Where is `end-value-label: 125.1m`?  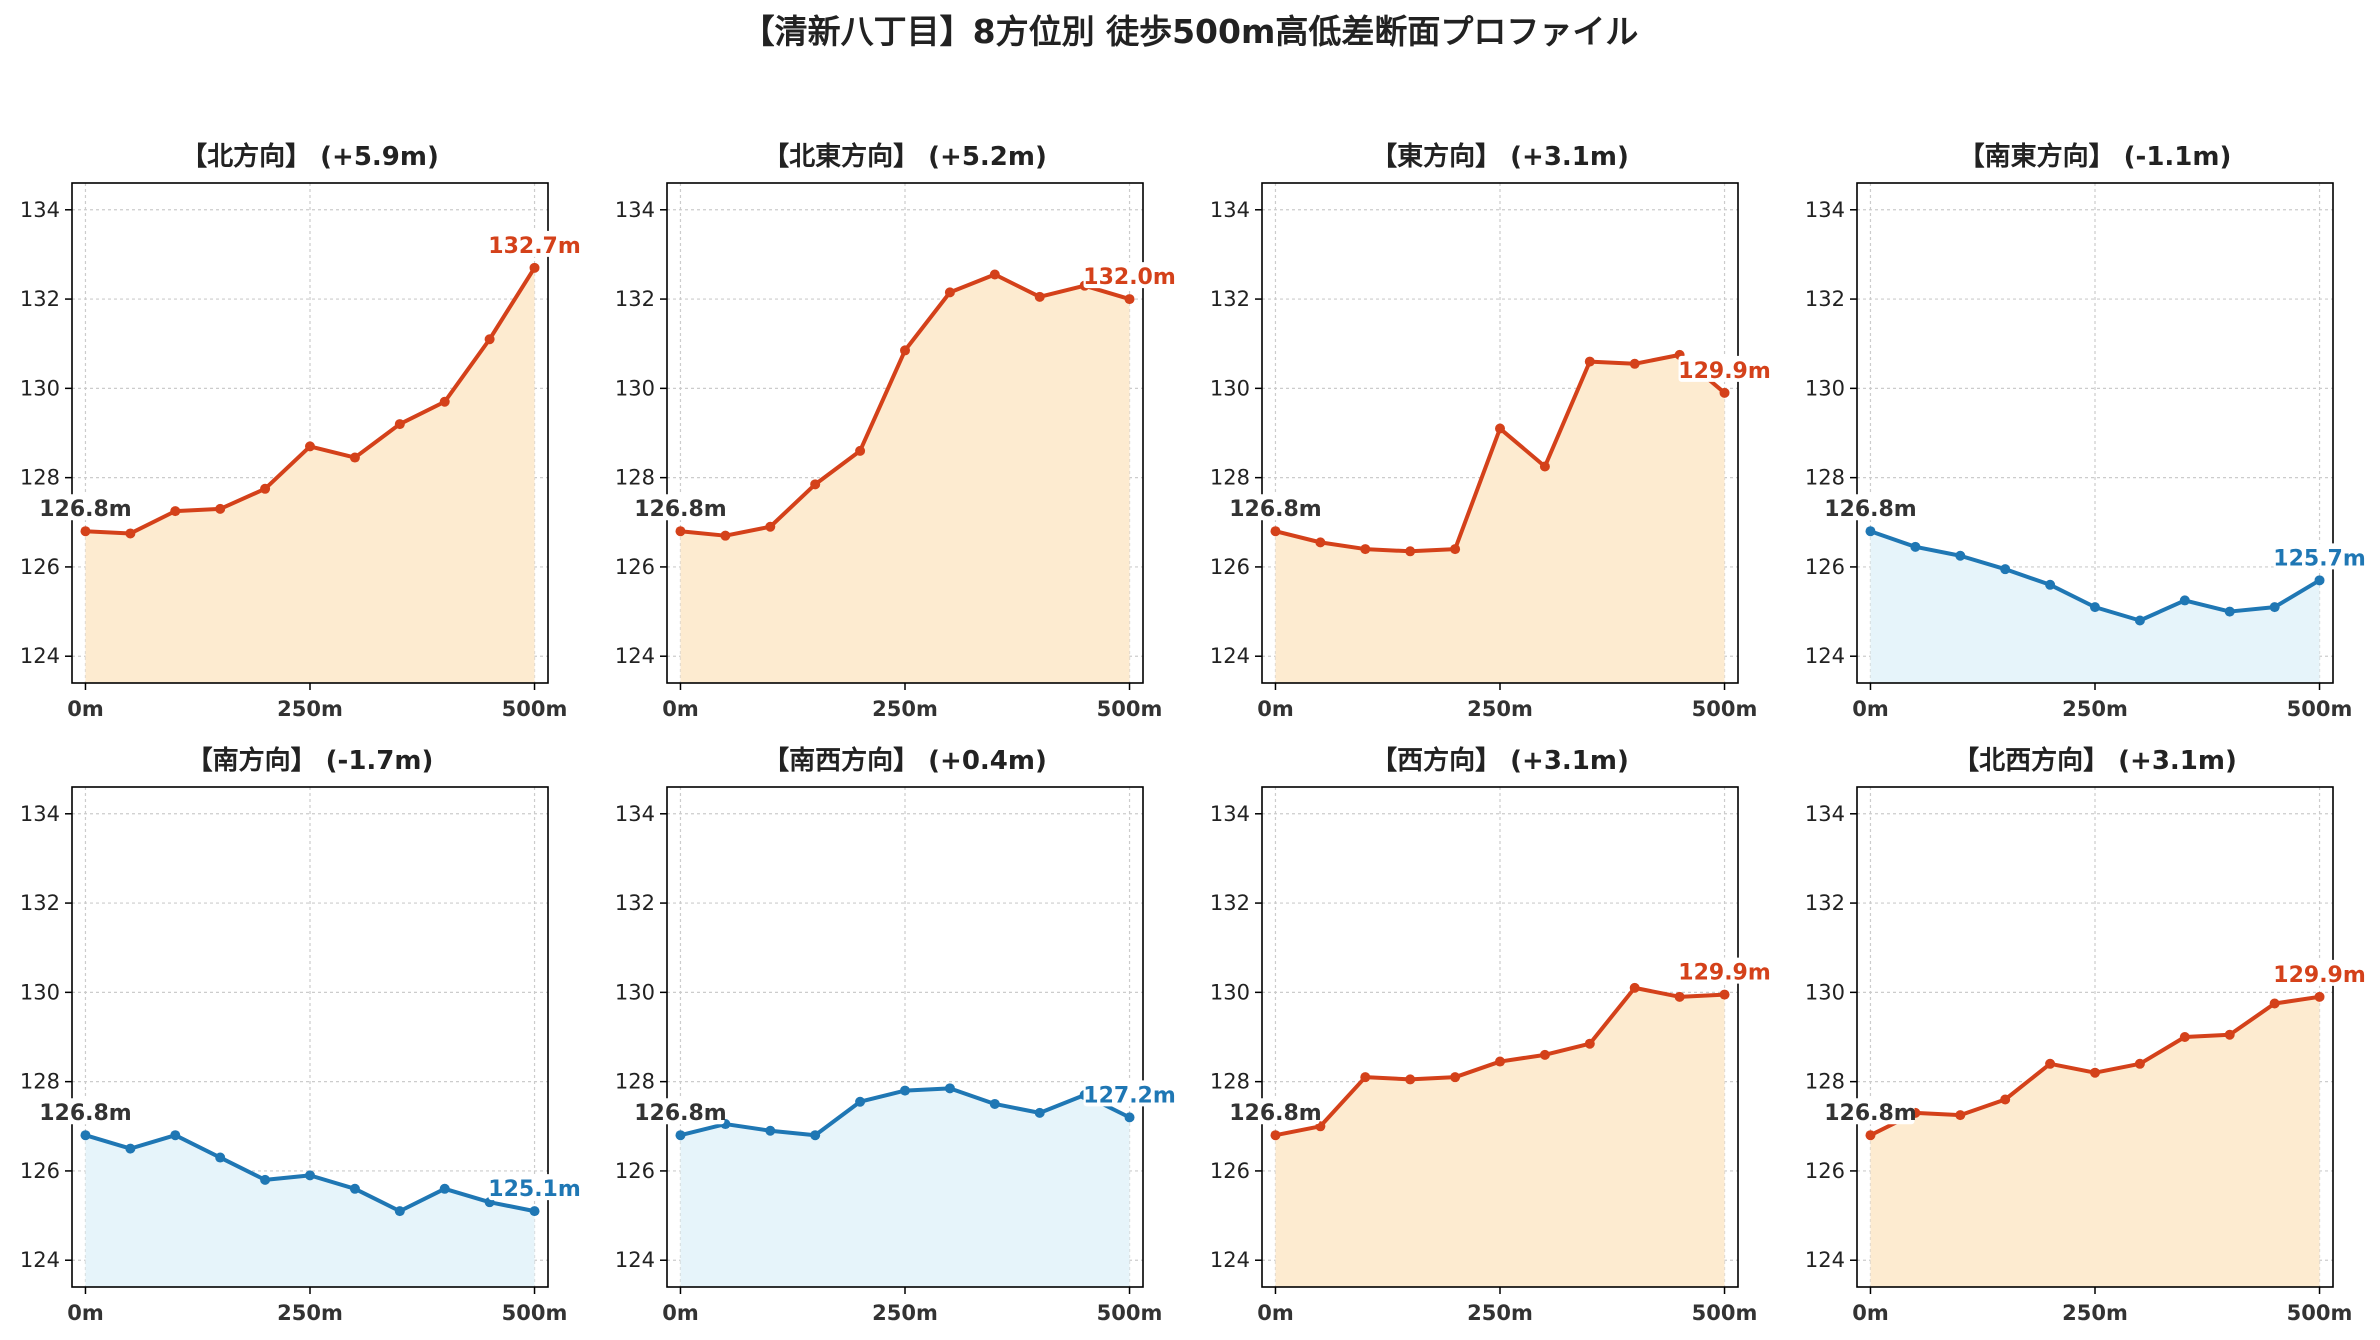
end-value-label: 125.1m is located at coordinates (534, 1189).